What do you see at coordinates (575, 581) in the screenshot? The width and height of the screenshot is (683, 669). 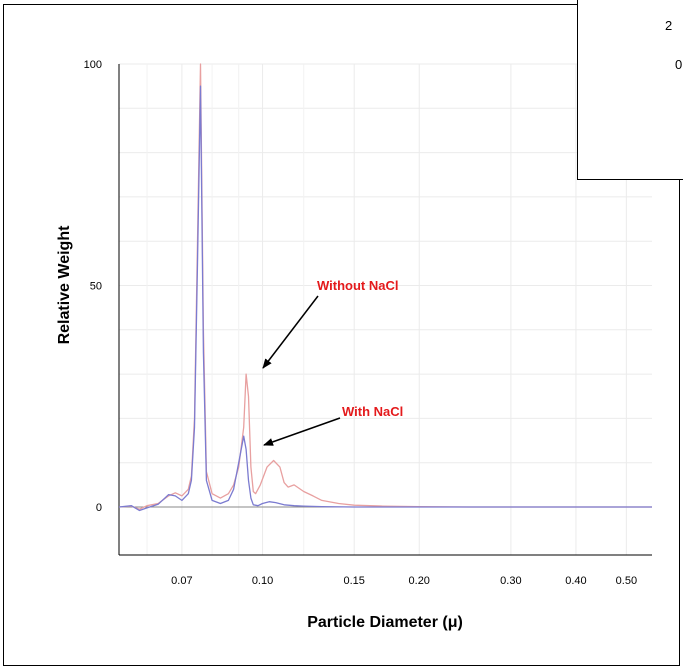 I see `x-tick-label: 0.40` at bounding box center [575, 581].